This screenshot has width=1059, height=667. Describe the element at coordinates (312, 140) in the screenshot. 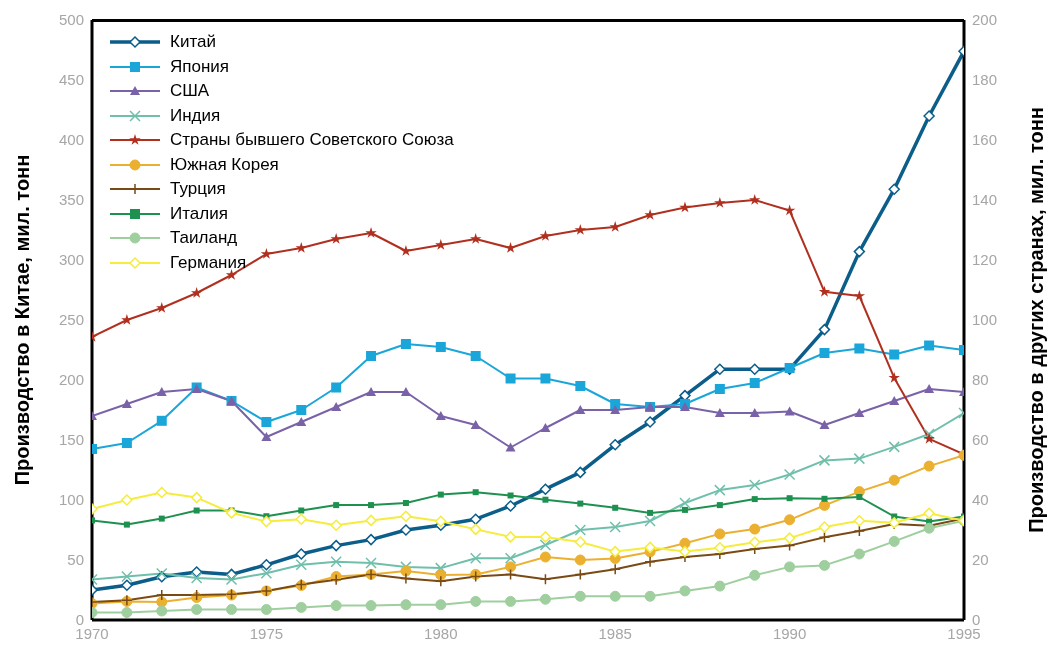

I see `legend-label: Страны бывшего Советского Союза` at that location.